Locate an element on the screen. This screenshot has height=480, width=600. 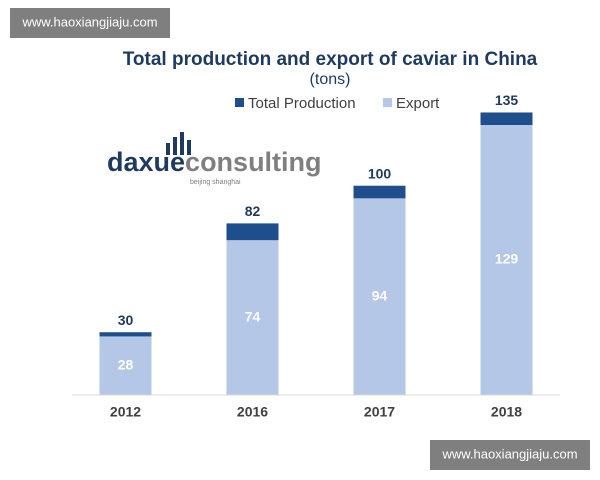
data-label: 100 is located at coordinates (380, 173).